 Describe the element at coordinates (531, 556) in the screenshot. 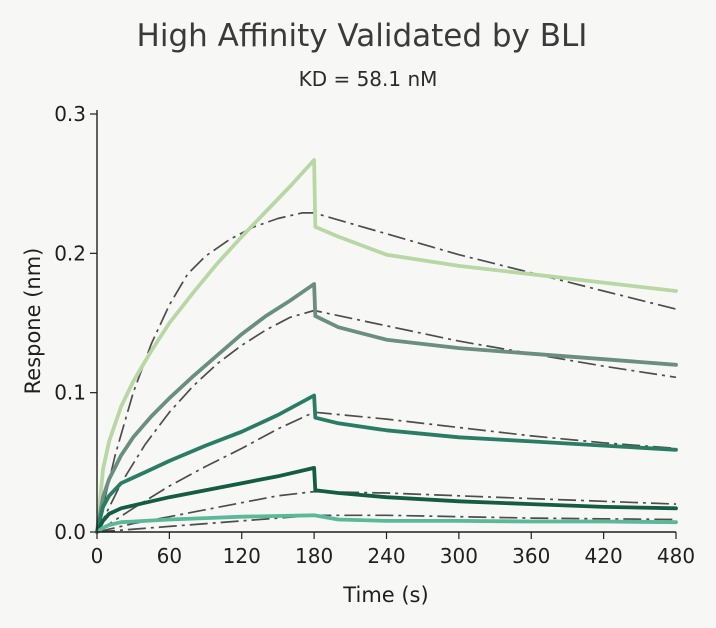

I see `x-tick-label: 360` at that location.